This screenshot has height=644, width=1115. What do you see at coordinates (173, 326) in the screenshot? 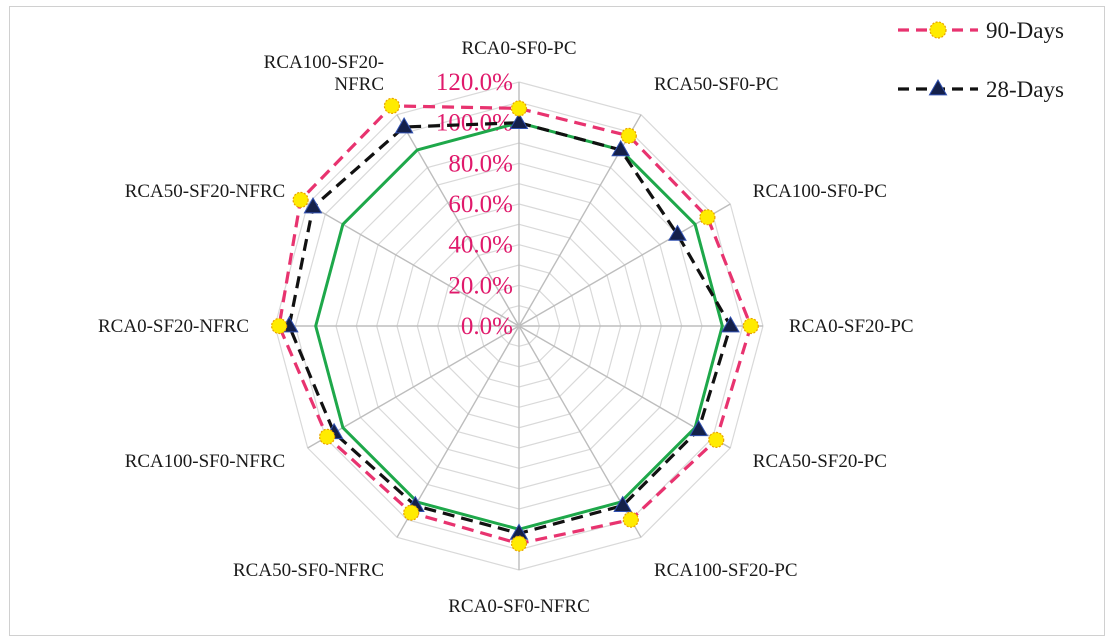
I see `category-label-rca0-sf20-nfrc: RCA0-SF20-NFRC` at bounding box center [173, 326].